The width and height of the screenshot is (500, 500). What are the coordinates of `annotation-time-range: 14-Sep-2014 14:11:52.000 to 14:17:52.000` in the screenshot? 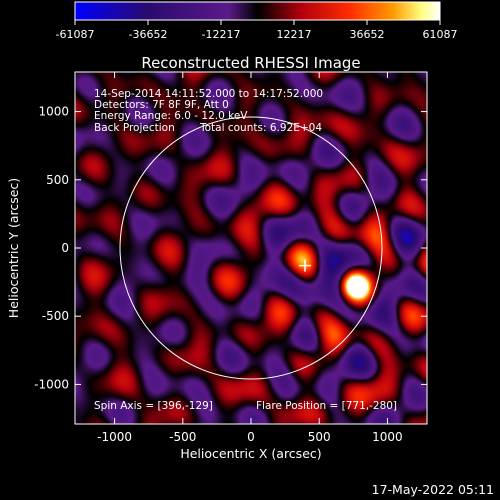 It's located at (208, 94).